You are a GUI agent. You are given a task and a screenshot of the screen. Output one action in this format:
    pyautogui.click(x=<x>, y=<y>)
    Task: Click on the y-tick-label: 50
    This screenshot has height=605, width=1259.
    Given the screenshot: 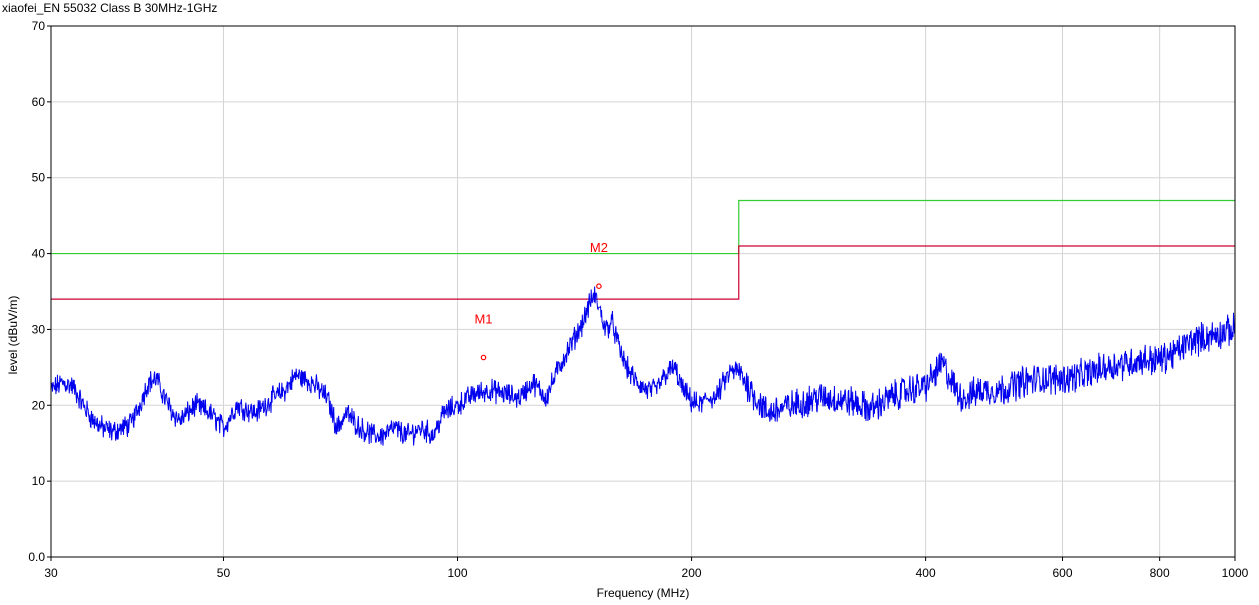 What is the action you would take?
    pyautogui.click(x=39, y=178)
    